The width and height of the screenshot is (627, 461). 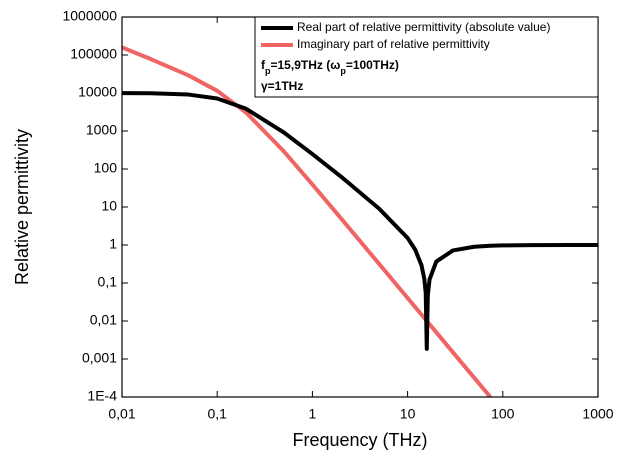 I want to click on annotation: γ=1THz, so click(x=282, y=86).